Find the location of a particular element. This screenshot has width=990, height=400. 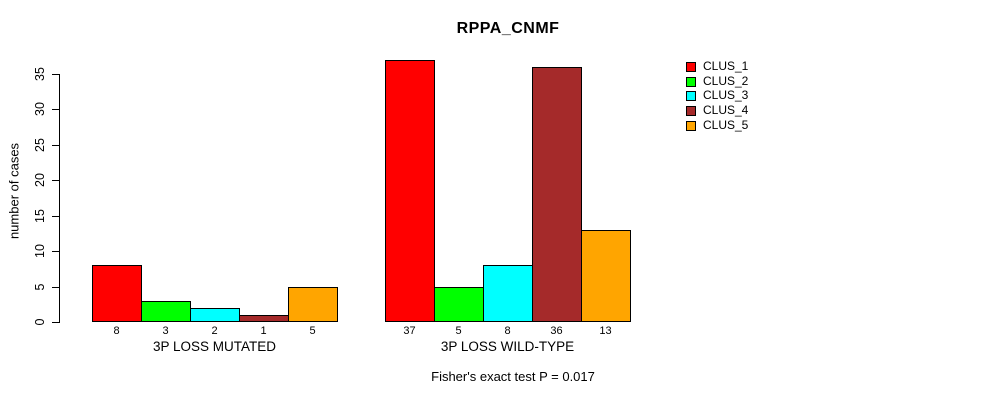

legend-label: CLUS_1 is located at coordinates (726, 66).